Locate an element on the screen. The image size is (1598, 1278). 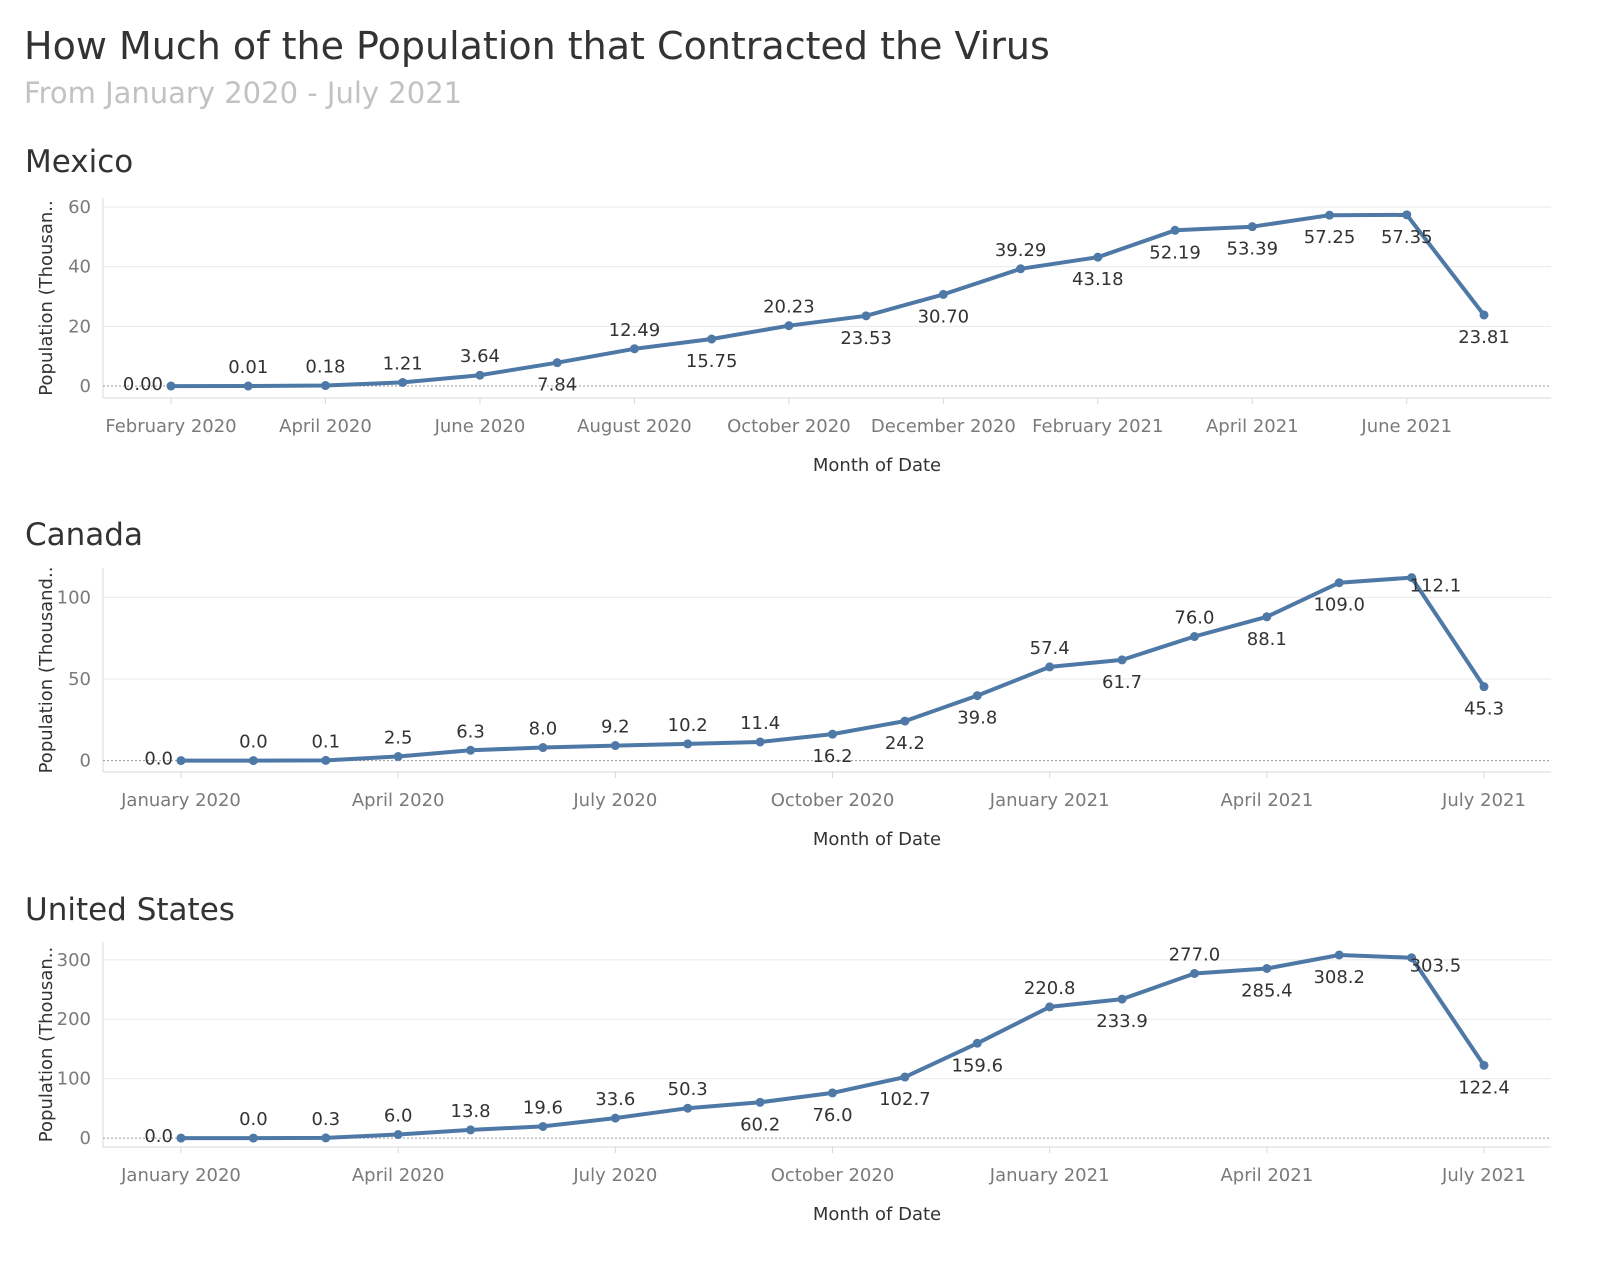
data-label: 16.2 is located at coordinates (832, 756).